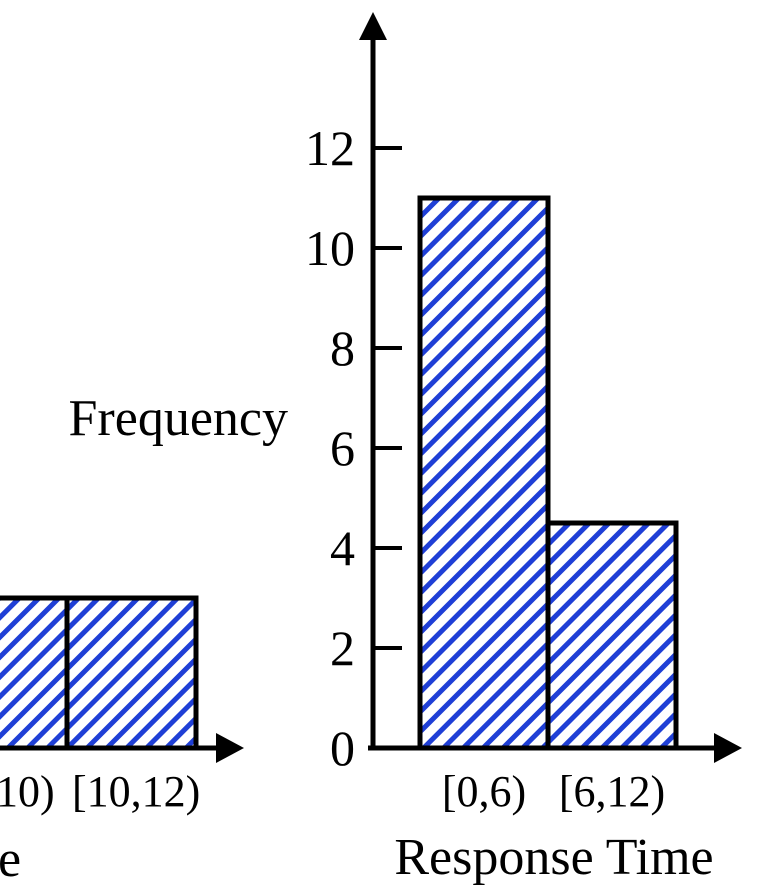  What do you see at coordinates (373, 26) in the screenshot?
I see `y-axis-arrow` at bounding box center [373, 26].